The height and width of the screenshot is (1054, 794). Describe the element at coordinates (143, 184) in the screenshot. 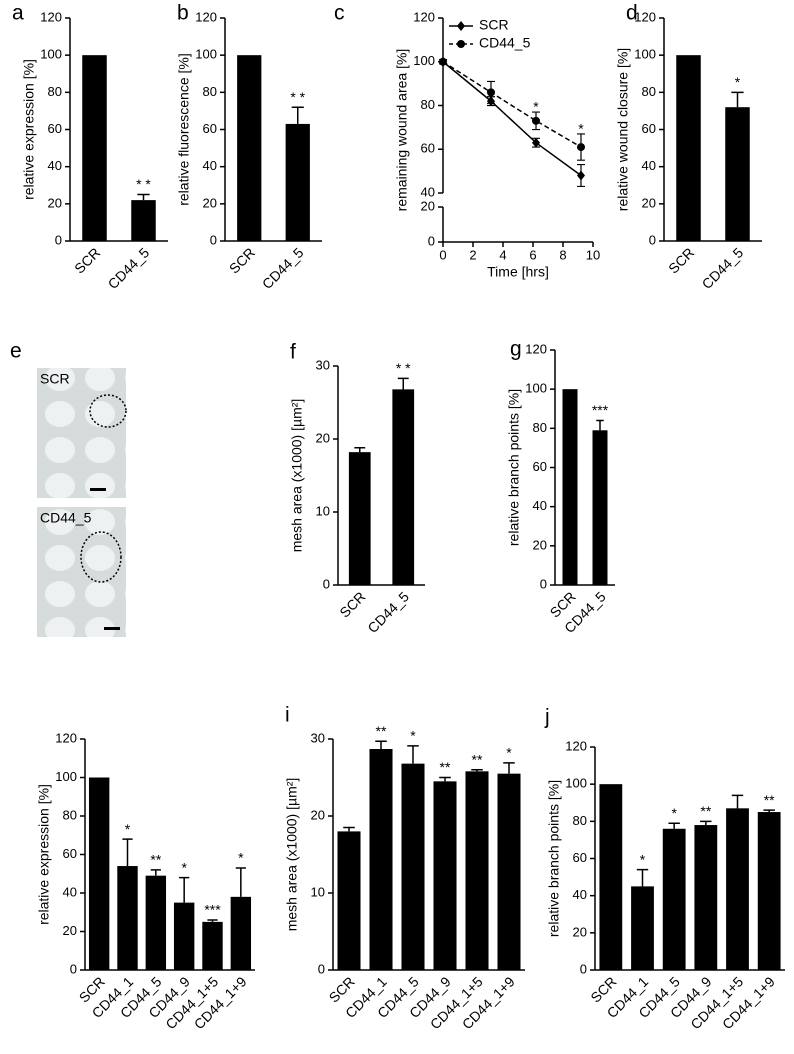

I see `significance: * *` at that location.